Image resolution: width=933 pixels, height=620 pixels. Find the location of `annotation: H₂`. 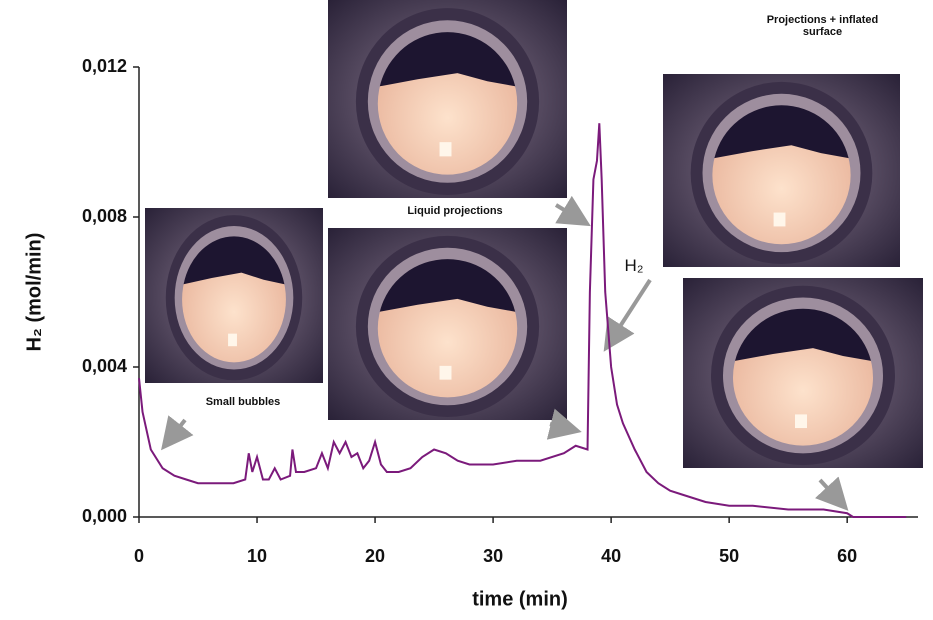

annotation: H₂ is located at coordinates (634, 265).